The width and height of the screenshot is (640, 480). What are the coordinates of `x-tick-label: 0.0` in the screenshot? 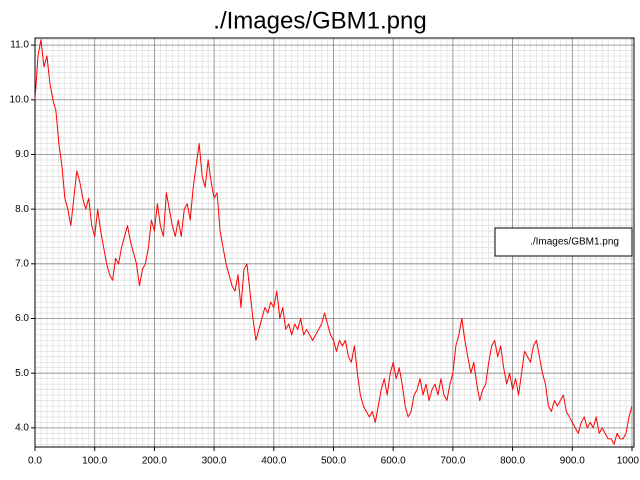 It's located at (35, 461).